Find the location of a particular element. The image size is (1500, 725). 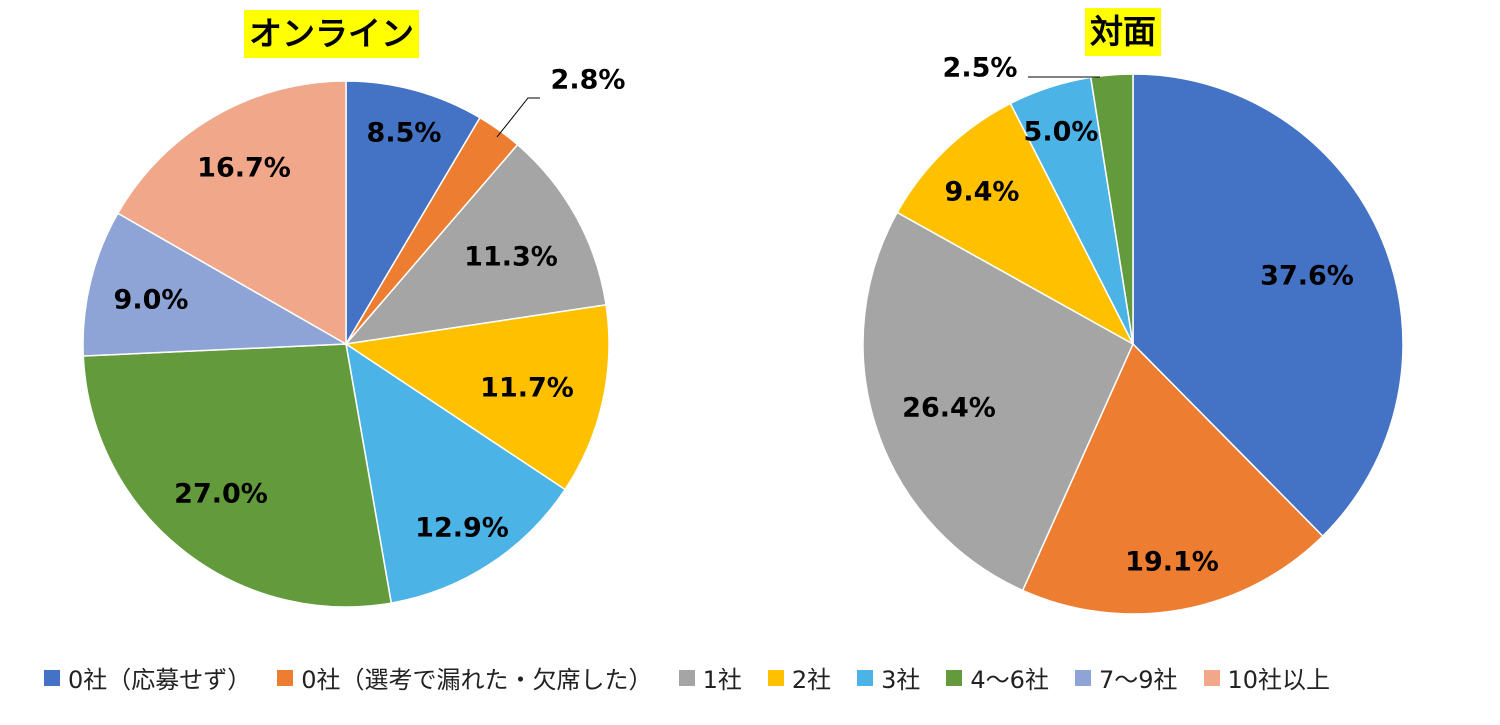

legend-item: 10社以上 is located at coordinates (1267, 677).